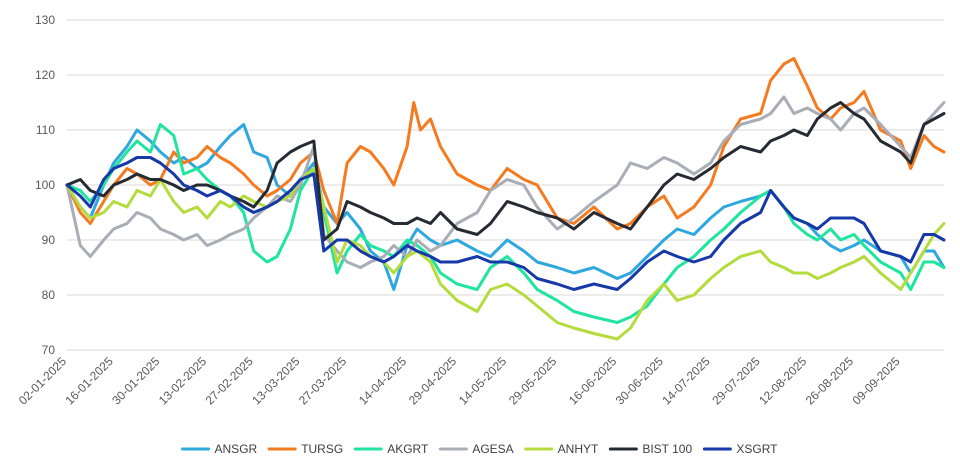 This screenshot has width=960, height=463. What do you see at coordinates (183, 381) in the screenshot?
I see `x-tick-label: 13-02-2025` at bounding box center [183, 381].